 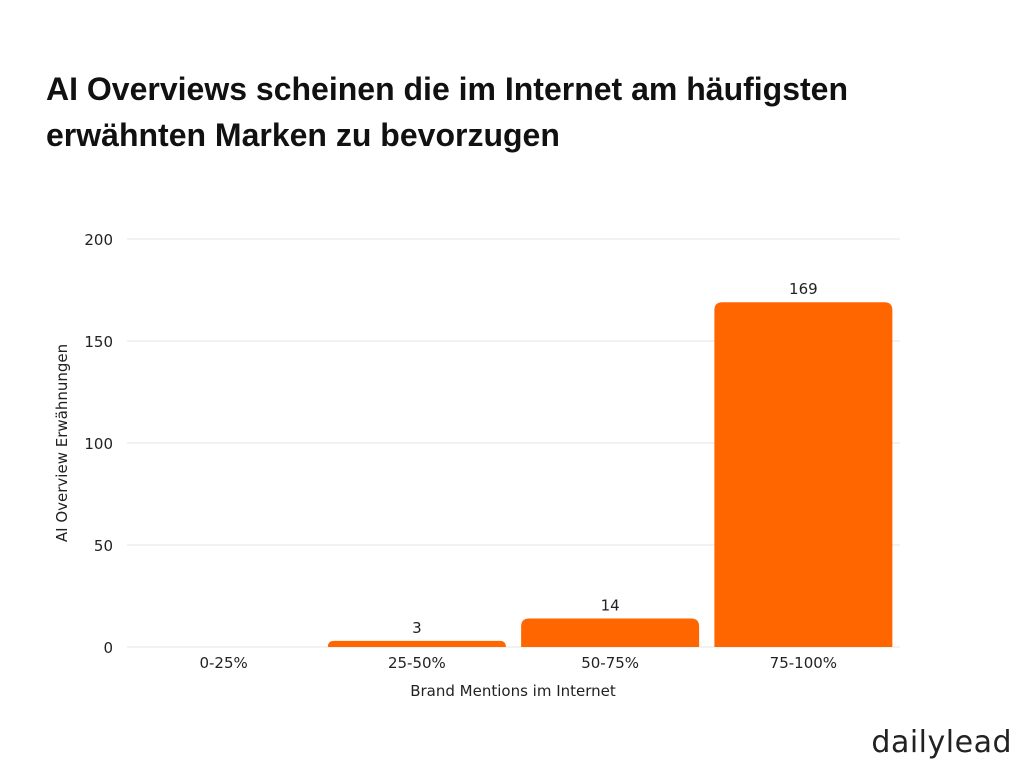 I want to click on x-tick-label: 0-25%, so click(x=223, y=663).